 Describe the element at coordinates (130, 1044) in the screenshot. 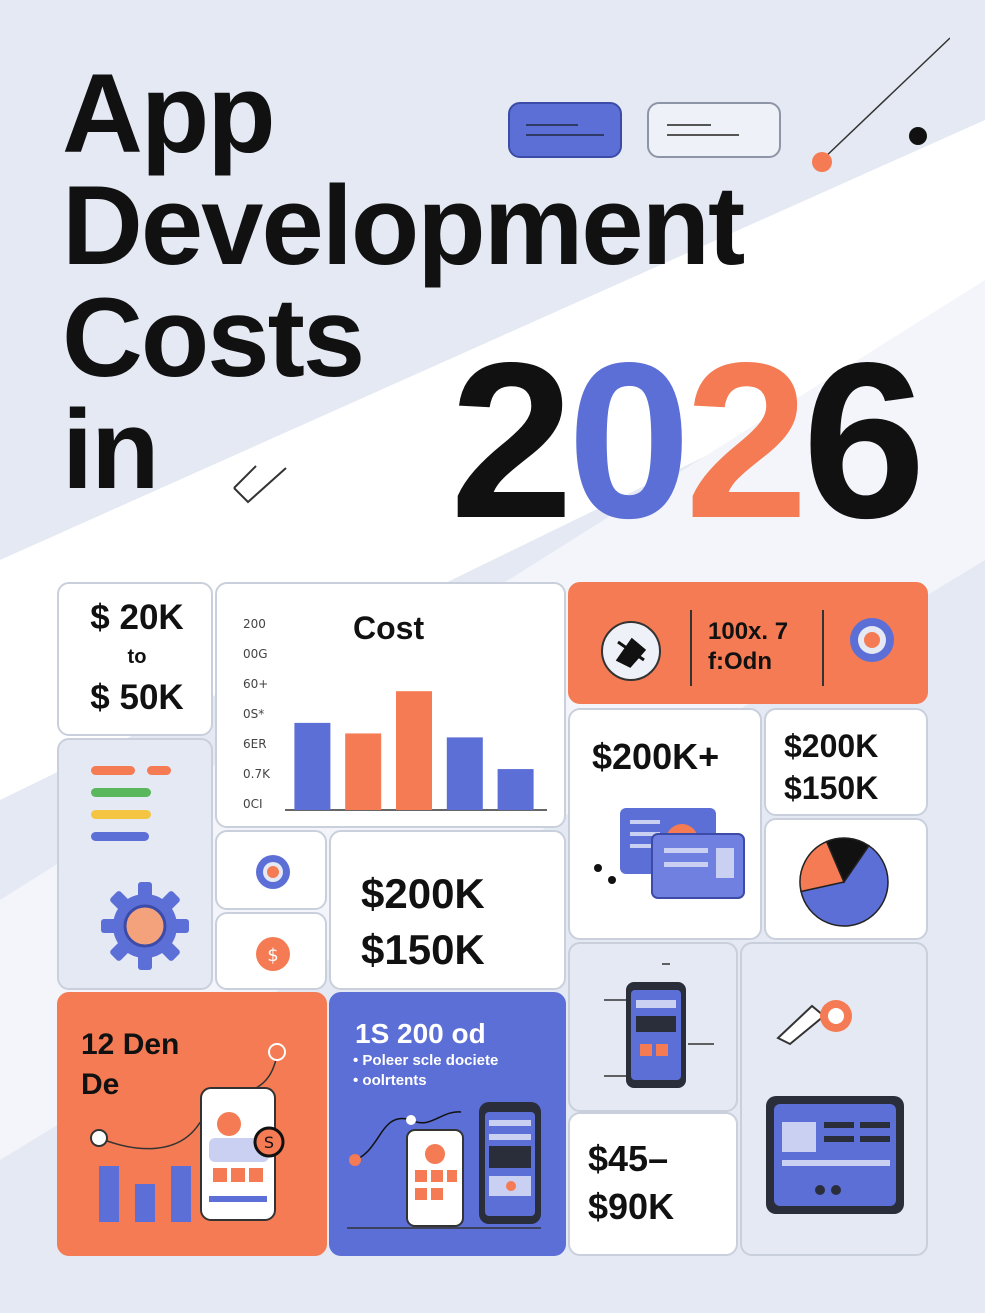

I see `orange-feature-line-1: 12 Den` at that location.